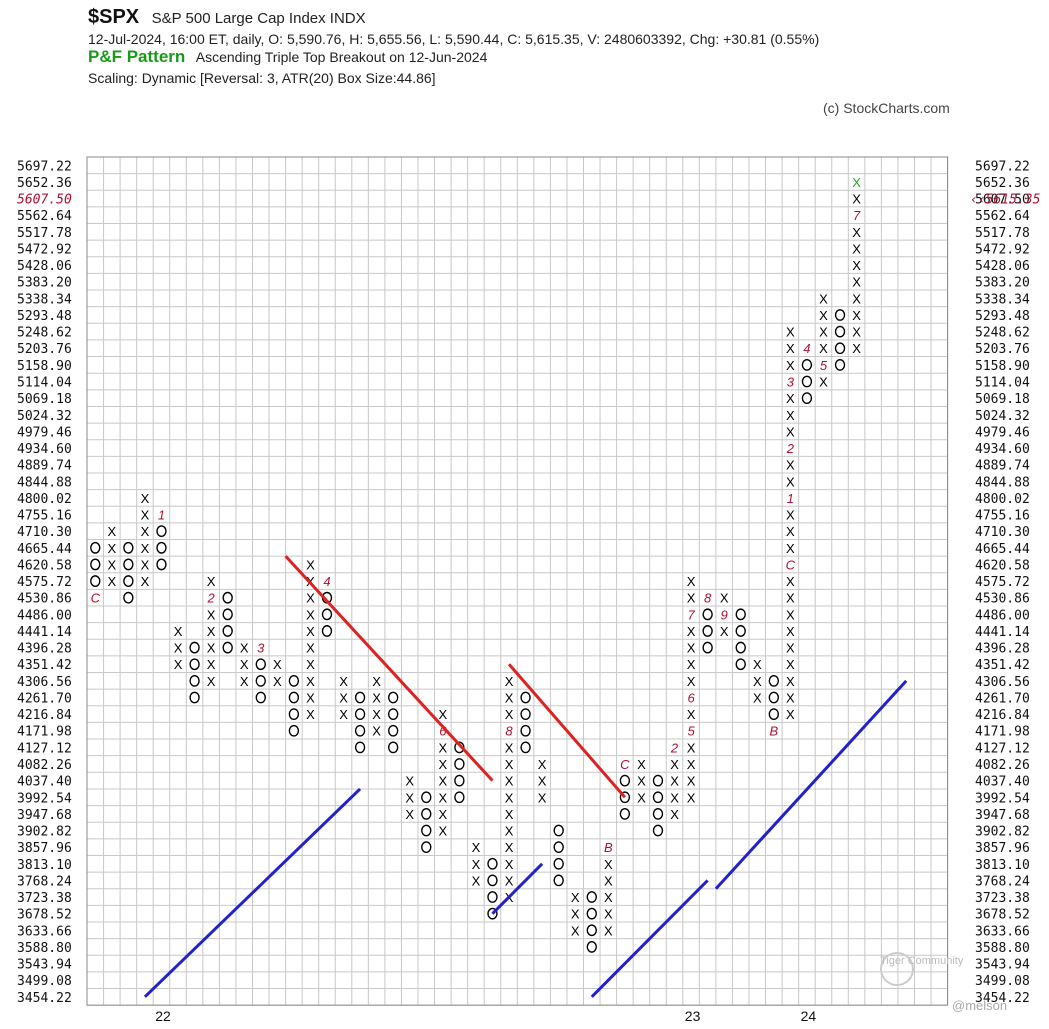 The height and width of the screenshot is (1029, 1049). Describe the element at coordinates (326, 581) in the screenshot. I see `month-marker: 4` at that location.